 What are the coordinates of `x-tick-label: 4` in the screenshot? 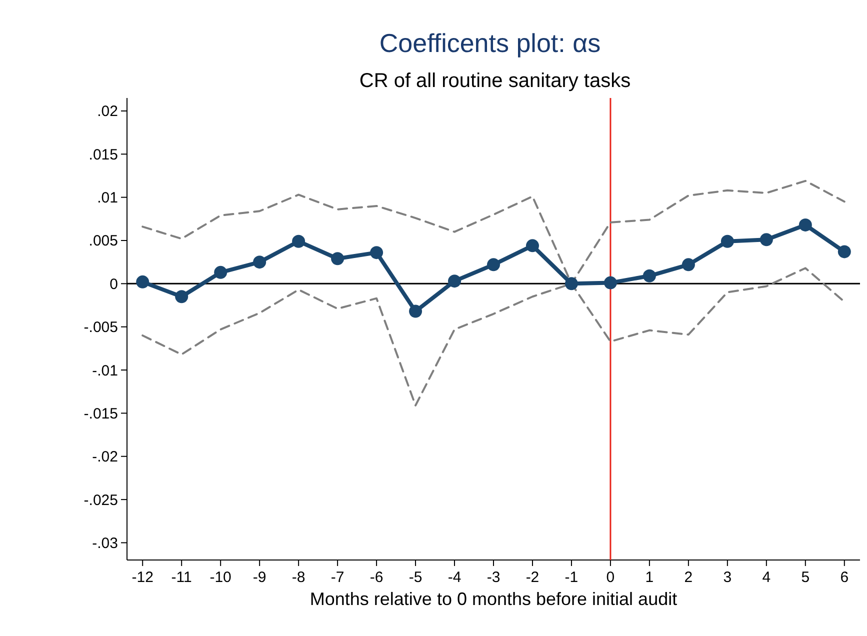 It's located at (766, 577).